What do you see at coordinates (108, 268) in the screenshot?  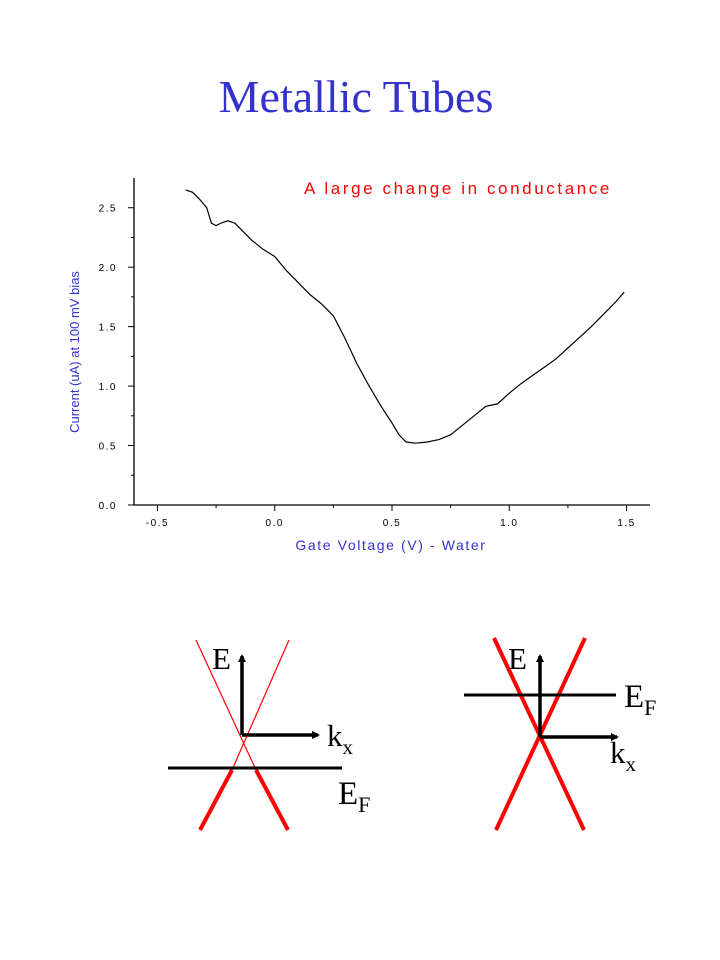 I see `y-tick-label: 2.0` at bounding box center [108, 268].